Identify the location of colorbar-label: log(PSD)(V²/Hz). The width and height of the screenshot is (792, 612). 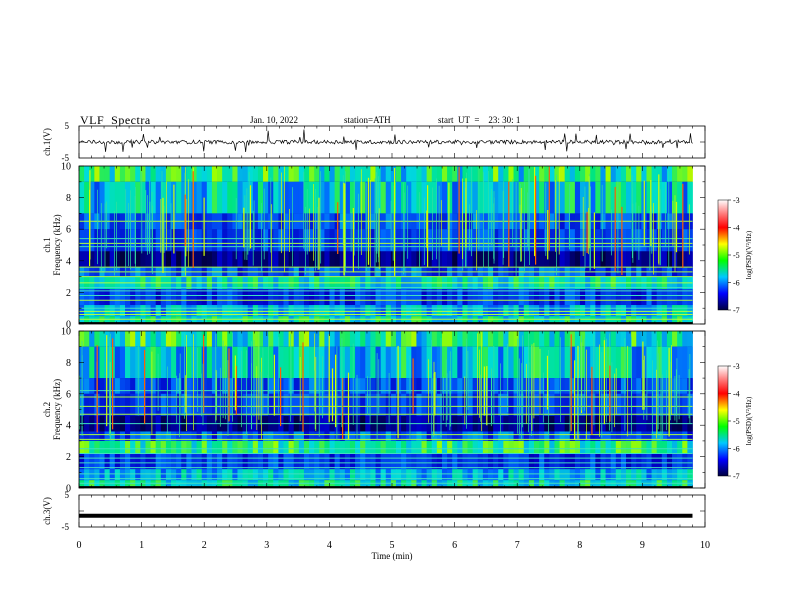
(749, 420).